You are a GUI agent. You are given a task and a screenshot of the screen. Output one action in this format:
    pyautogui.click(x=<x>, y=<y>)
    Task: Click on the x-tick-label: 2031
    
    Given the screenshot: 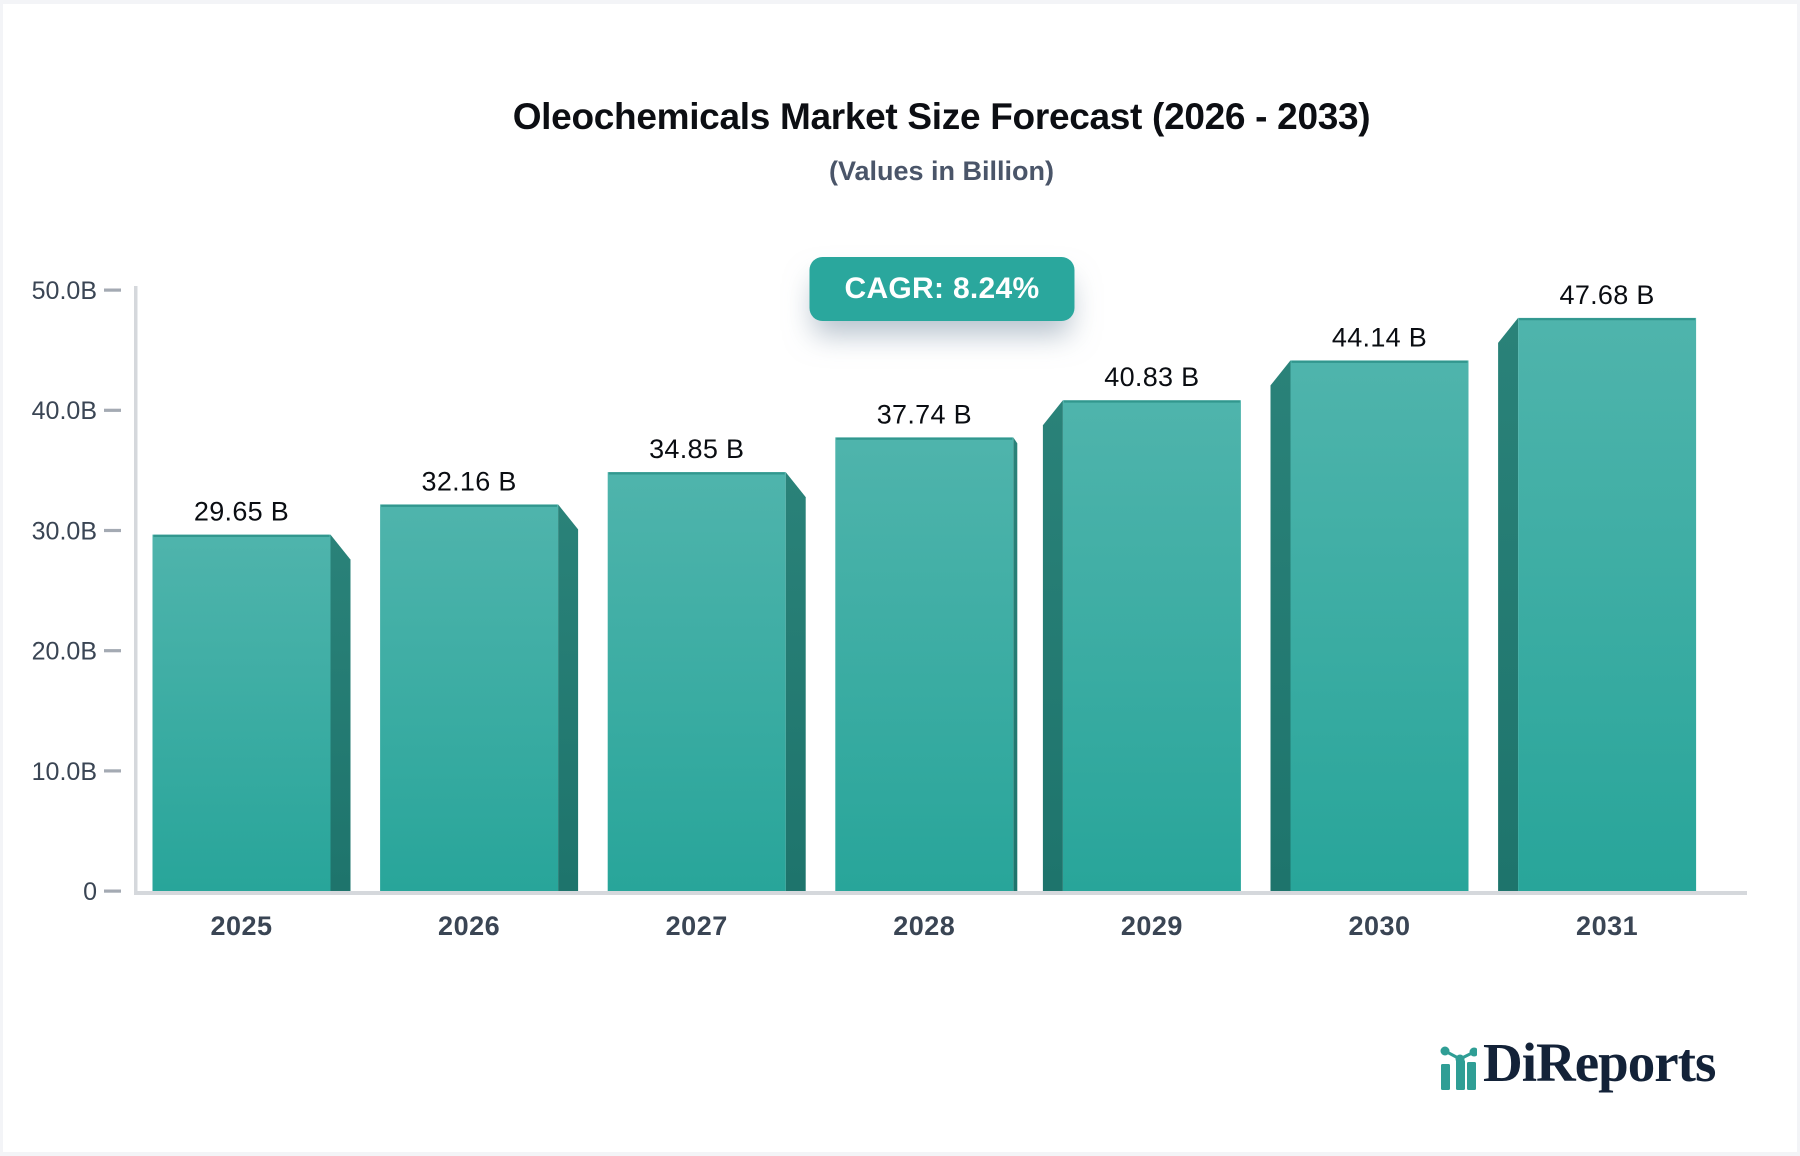 What is the action you would take?
    pyautogui.click(x=1607, y=926)
    